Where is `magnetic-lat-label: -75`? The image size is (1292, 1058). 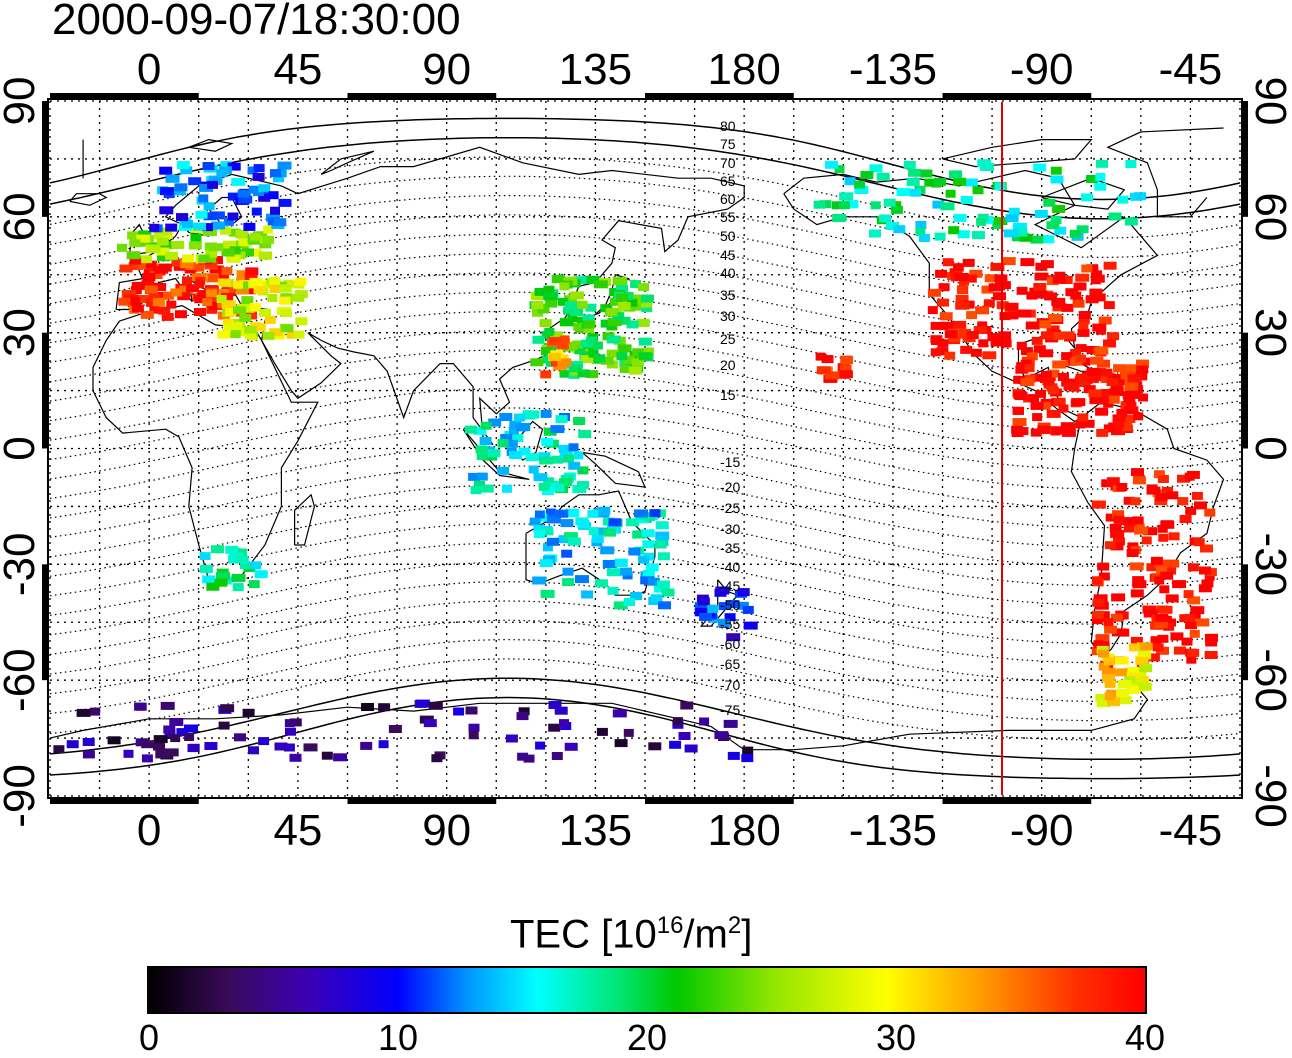
magnetic-lat-label: -75 is located at coordinates (730, 710).